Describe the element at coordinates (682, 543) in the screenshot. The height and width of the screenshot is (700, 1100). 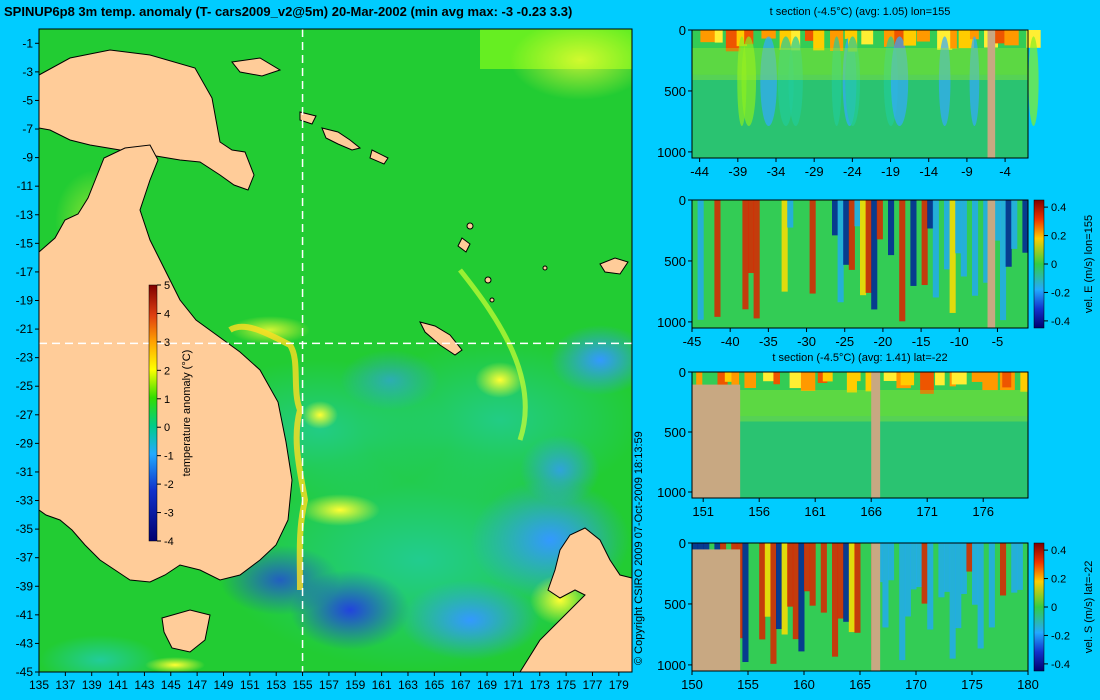
I see `section-4-y-tick-label: 0` at that location.